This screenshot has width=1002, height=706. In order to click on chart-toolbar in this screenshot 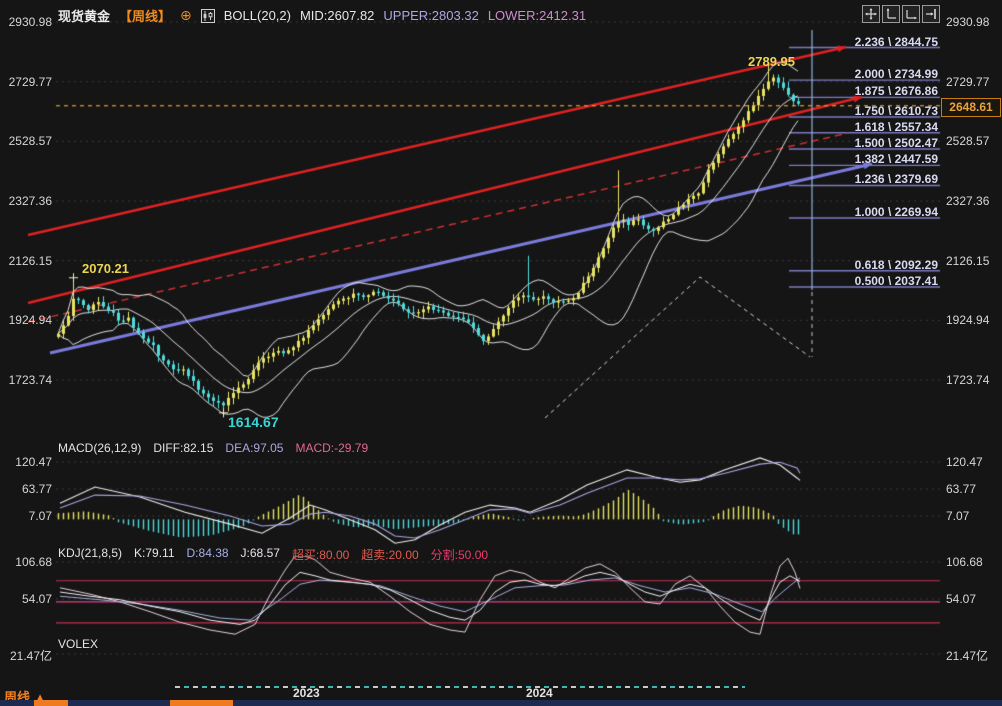, I will do `click(901, 14)`.